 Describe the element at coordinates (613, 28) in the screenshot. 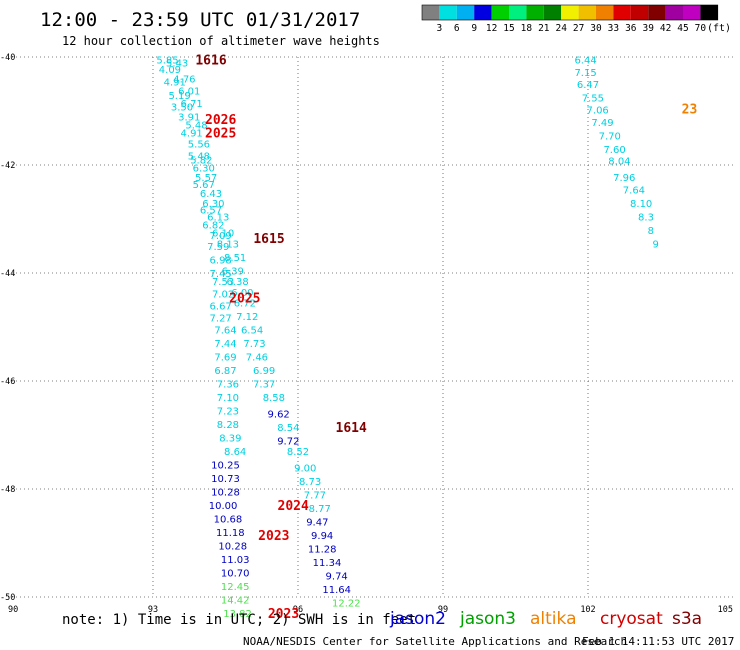

I see `color-scale-tick: 33` at that location.